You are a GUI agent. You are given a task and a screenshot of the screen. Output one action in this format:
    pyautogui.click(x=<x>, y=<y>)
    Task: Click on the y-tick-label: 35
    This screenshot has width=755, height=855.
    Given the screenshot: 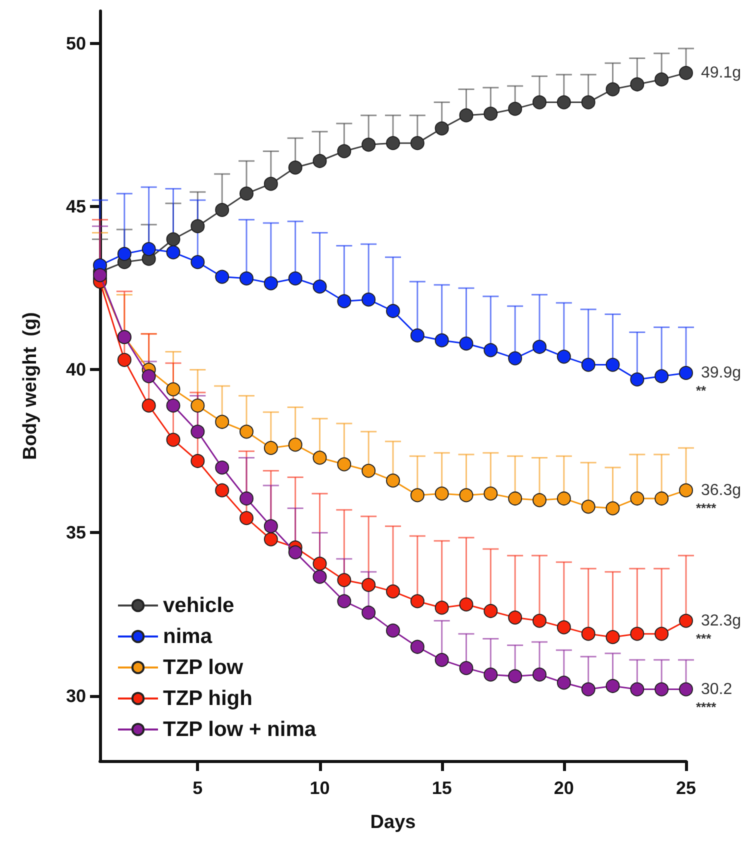 What is the action you would take?
    pyautogui.click(x=76, y=532)
    